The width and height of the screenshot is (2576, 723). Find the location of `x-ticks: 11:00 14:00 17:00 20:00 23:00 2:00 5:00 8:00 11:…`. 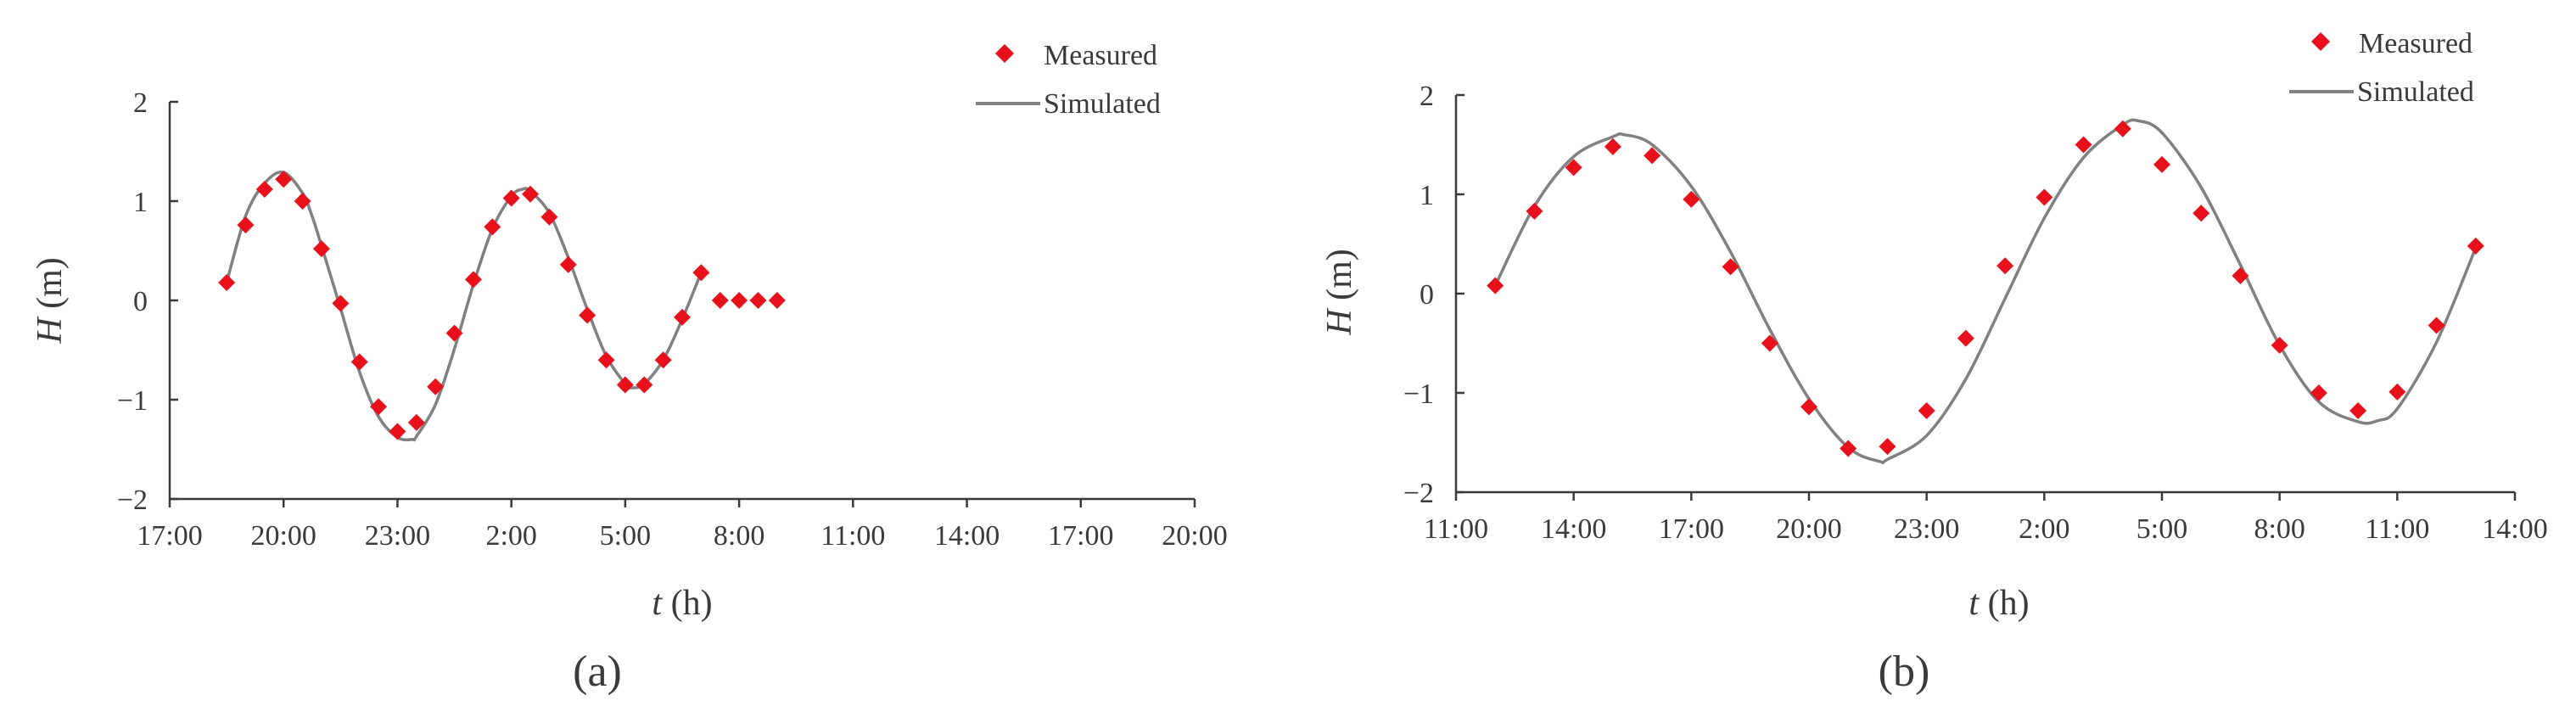

x-ticks: 11:00 14:00 17:00 20:00 23:00 2:00 5:00 8:00 11:… is located at coordinates (1986, 518).